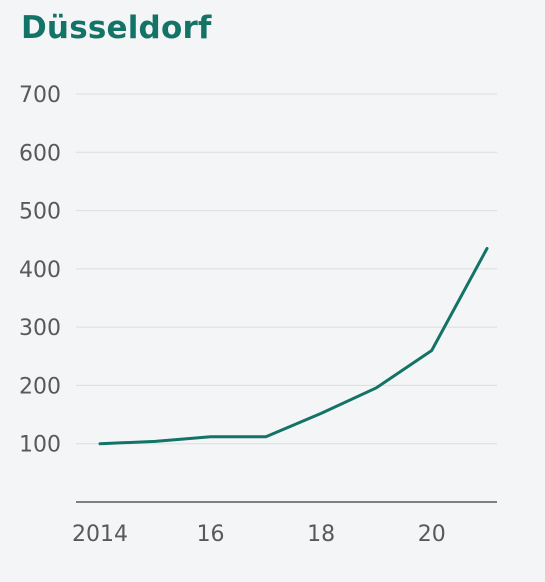  Describe the element at coordinates (40, 153) in the screenshot. I see `y-tick-label-600: 600` at that location.